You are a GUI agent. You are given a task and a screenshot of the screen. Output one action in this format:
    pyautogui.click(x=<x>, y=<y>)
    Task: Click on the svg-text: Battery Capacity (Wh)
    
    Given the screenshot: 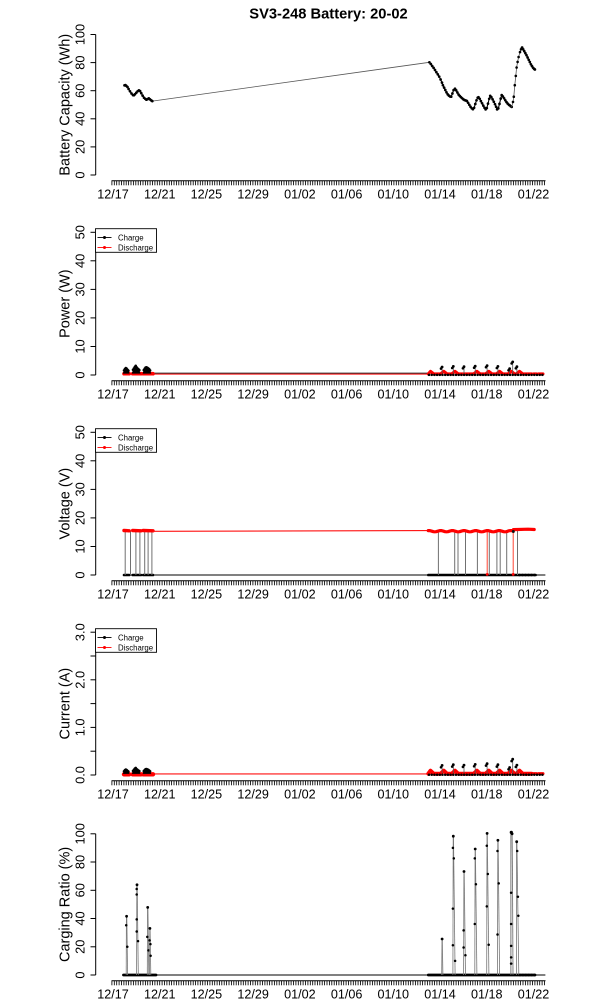 What is the action you would take?
    pyautogui.click(x=65, y=105)
    